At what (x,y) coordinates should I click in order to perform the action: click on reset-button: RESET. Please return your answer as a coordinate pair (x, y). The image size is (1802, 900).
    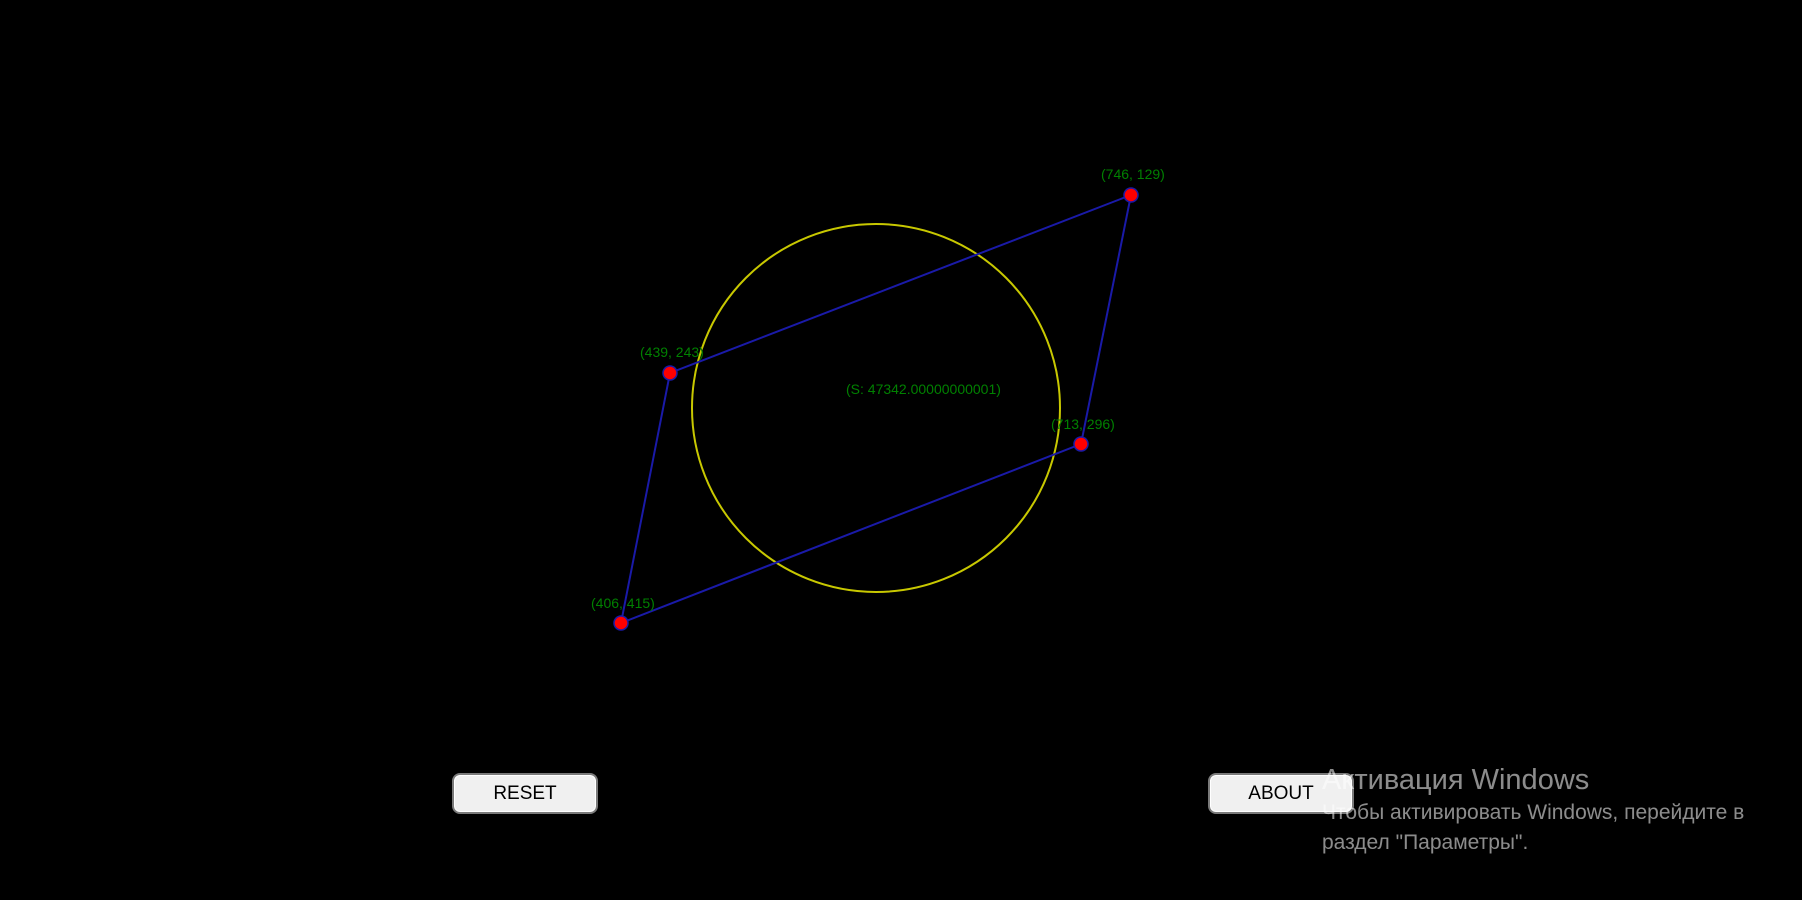
    Looking at the image, I should click on (525, 793).